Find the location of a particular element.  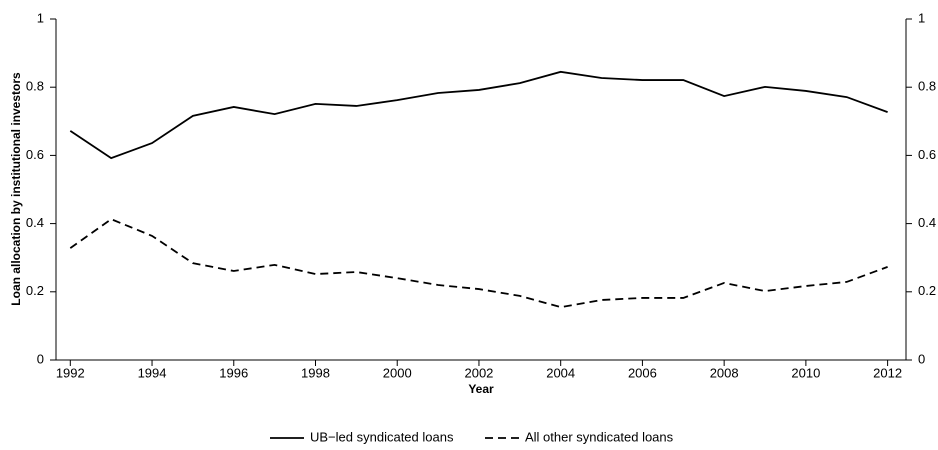

y2-tick-label: 0 is located at coordinates (921, 358).